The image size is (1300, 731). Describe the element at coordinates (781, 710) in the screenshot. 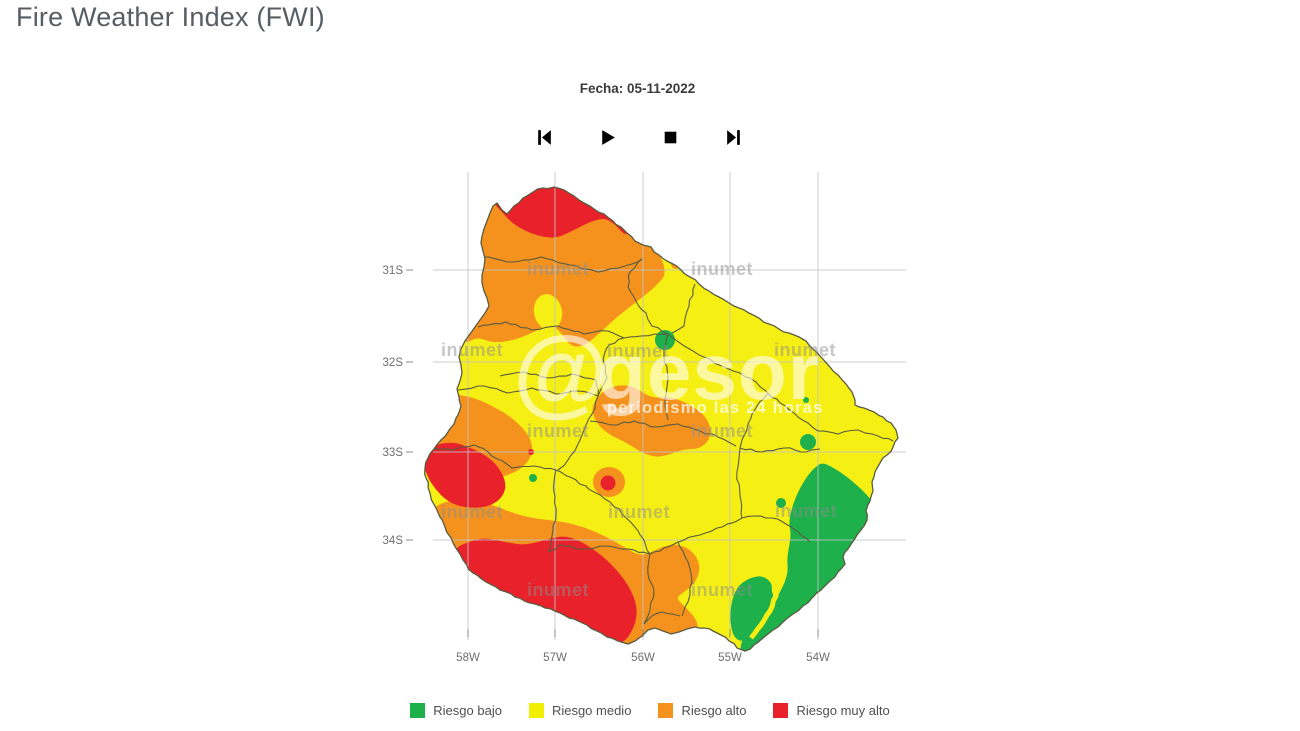

I see `legend-swatch-very-high` at that location.